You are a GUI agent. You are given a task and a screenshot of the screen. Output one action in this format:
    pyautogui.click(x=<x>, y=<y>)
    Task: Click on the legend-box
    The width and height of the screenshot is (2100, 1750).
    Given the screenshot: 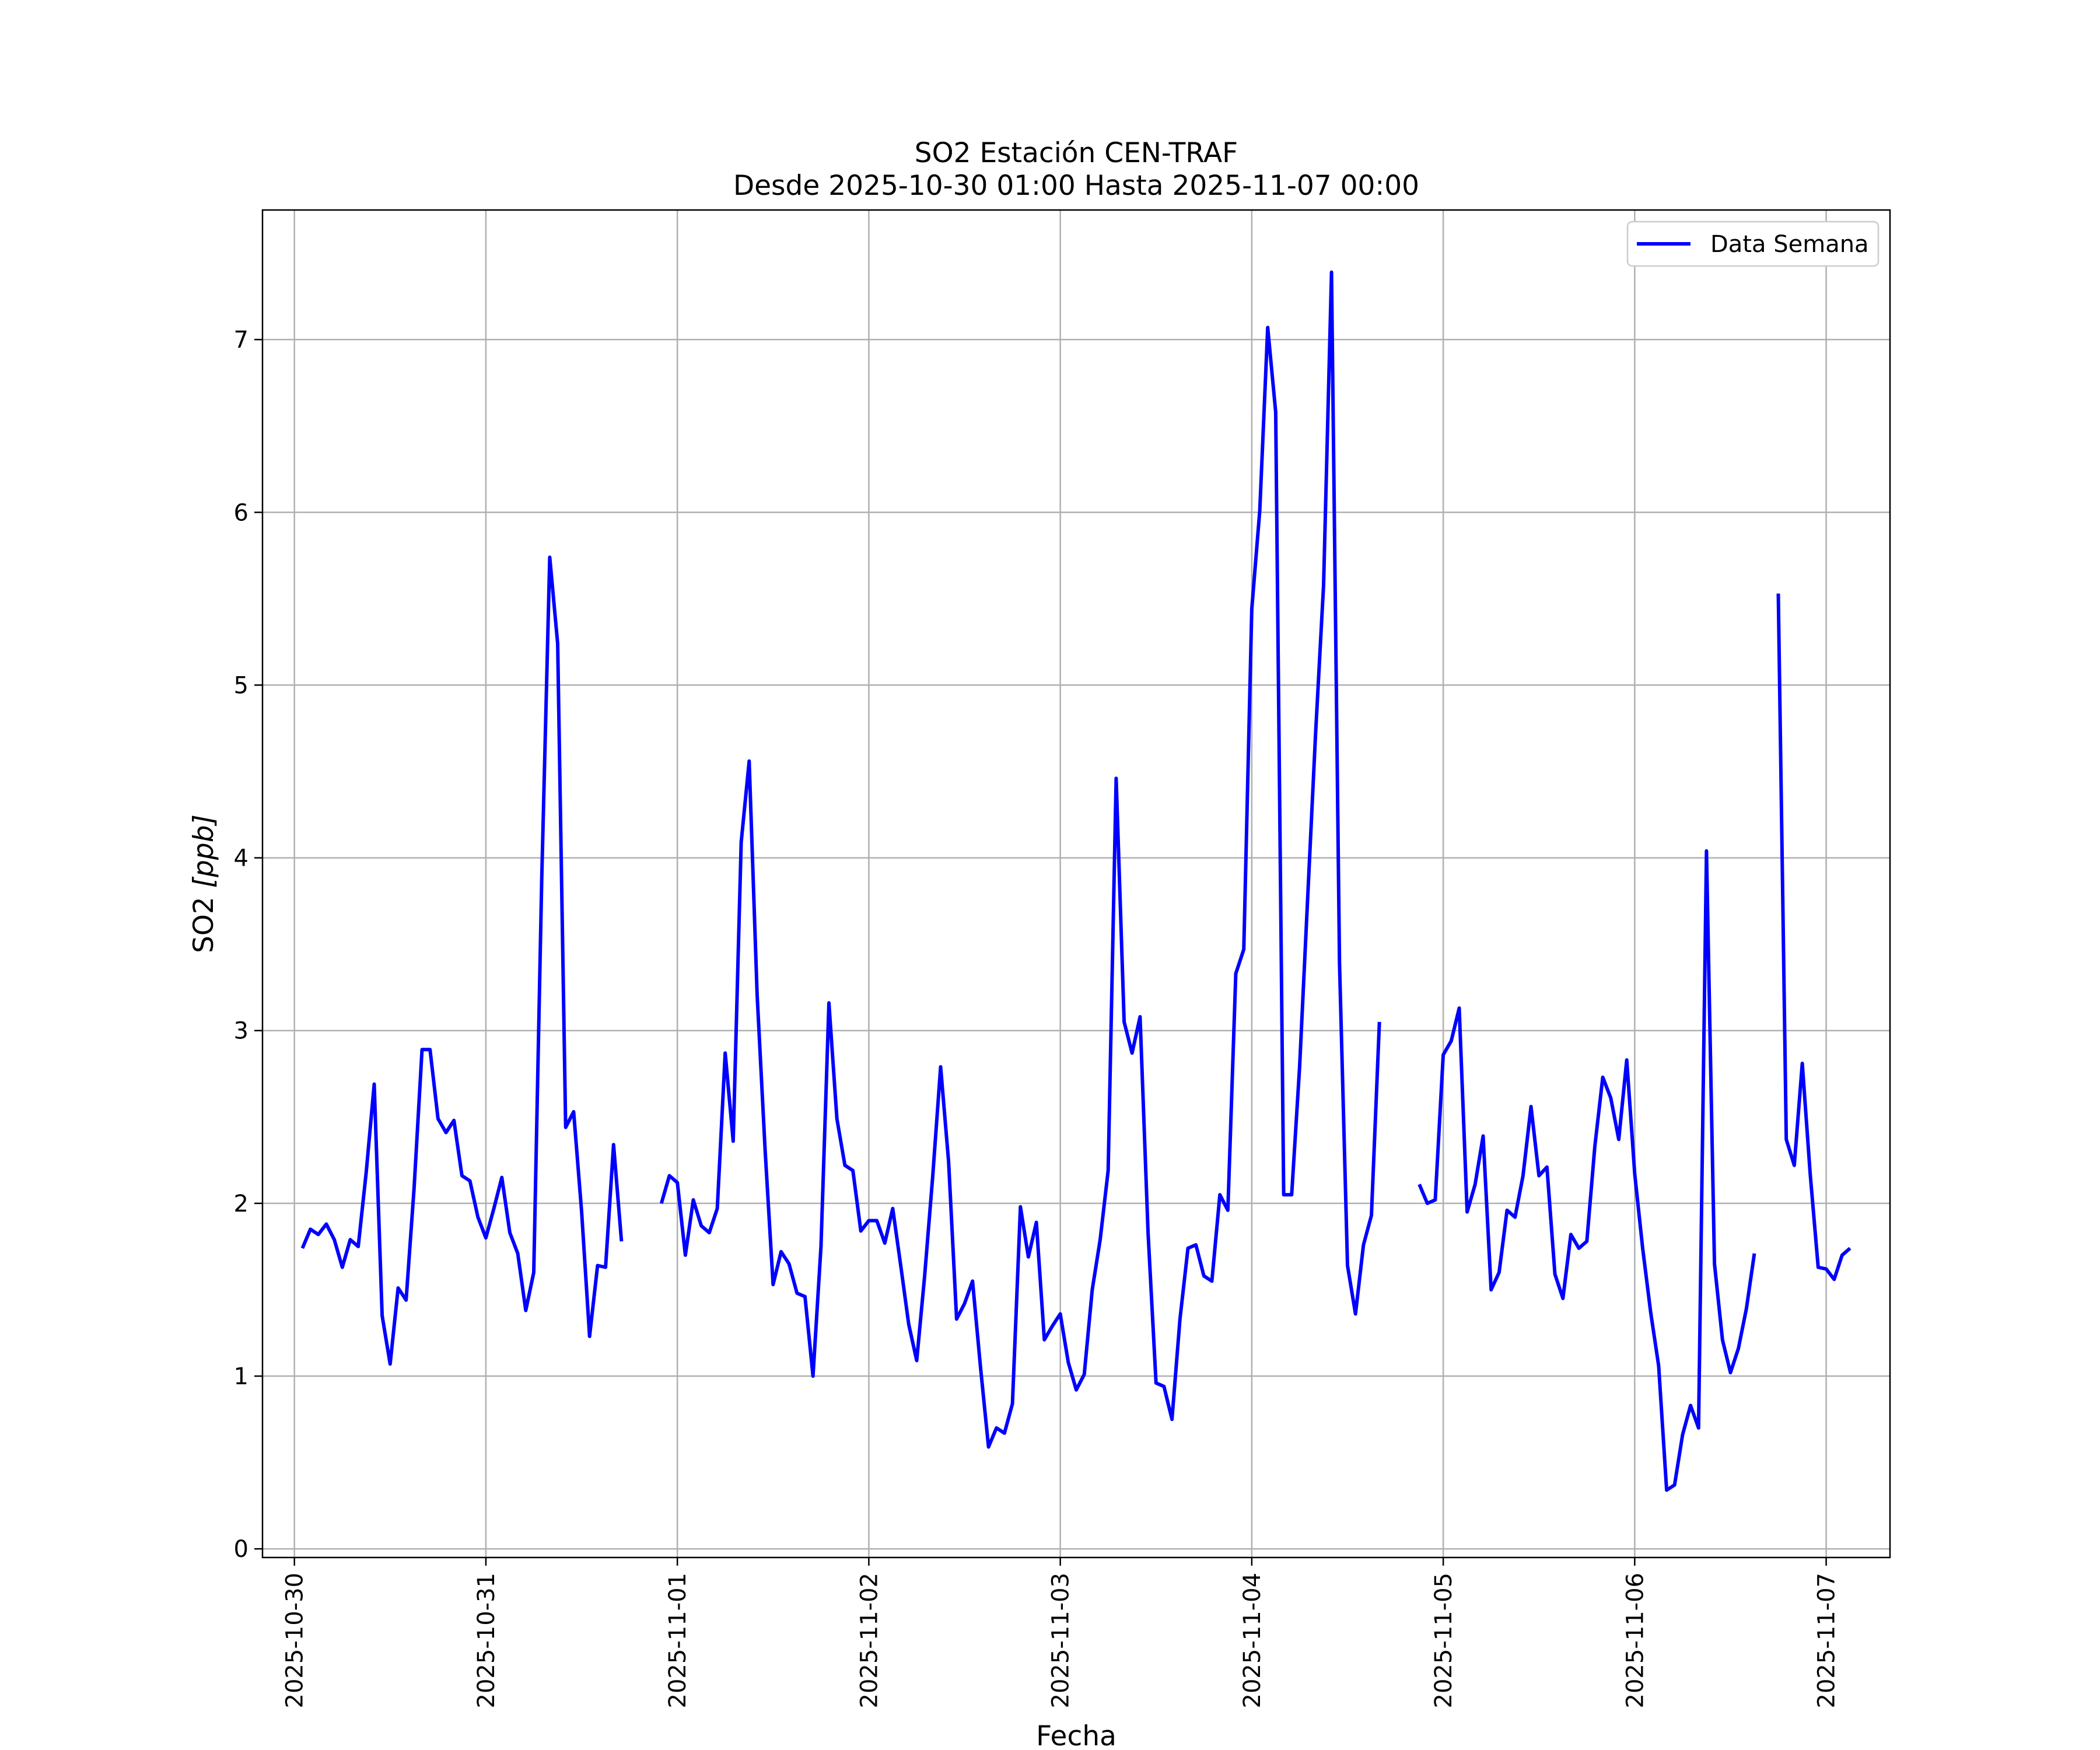 What is the action you would take?
    pyautogui.click(x=1753, y=243)
    